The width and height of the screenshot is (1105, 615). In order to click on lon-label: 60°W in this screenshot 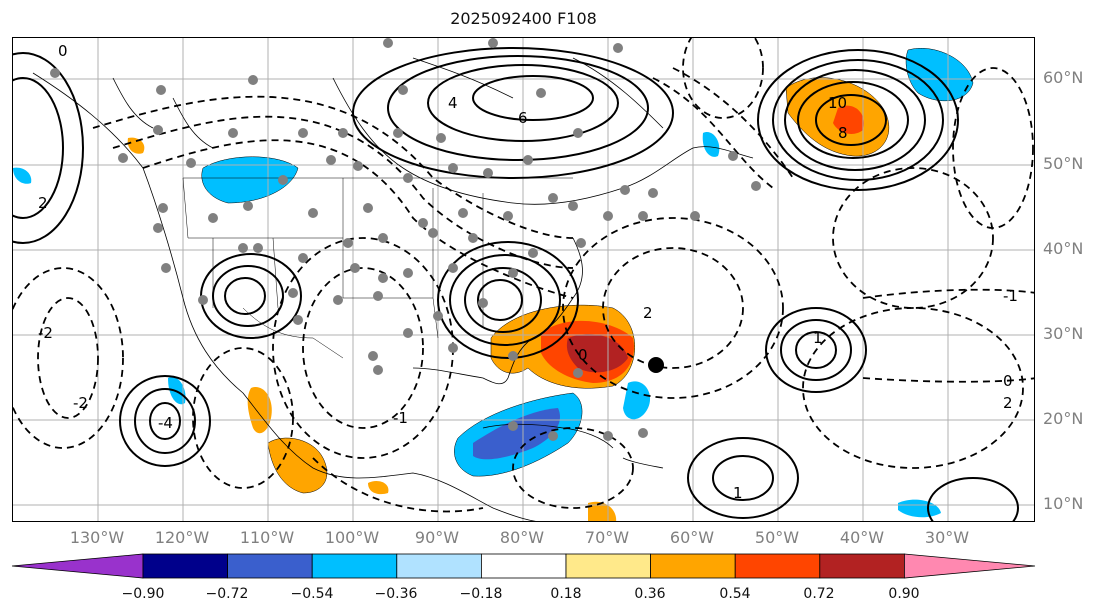, I will do `click(692, 537)`.